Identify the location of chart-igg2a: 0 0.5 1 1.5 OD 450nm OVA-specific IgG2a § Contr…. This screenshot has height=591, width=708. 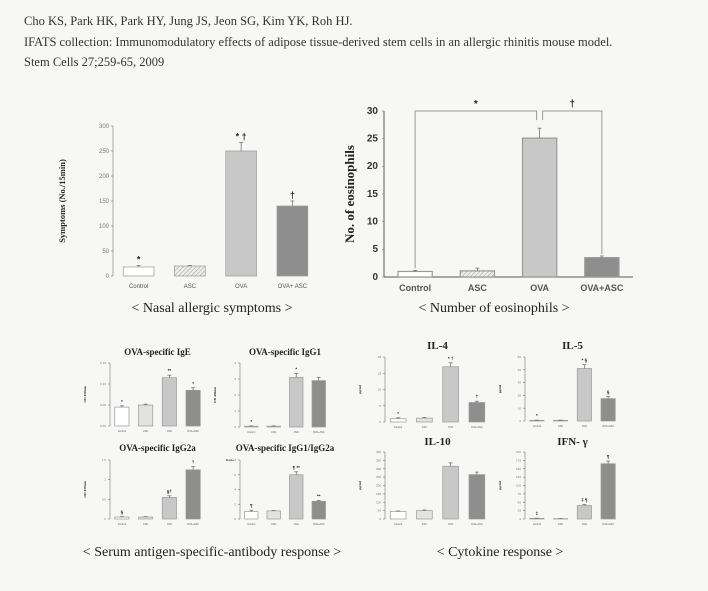
(142, 484).